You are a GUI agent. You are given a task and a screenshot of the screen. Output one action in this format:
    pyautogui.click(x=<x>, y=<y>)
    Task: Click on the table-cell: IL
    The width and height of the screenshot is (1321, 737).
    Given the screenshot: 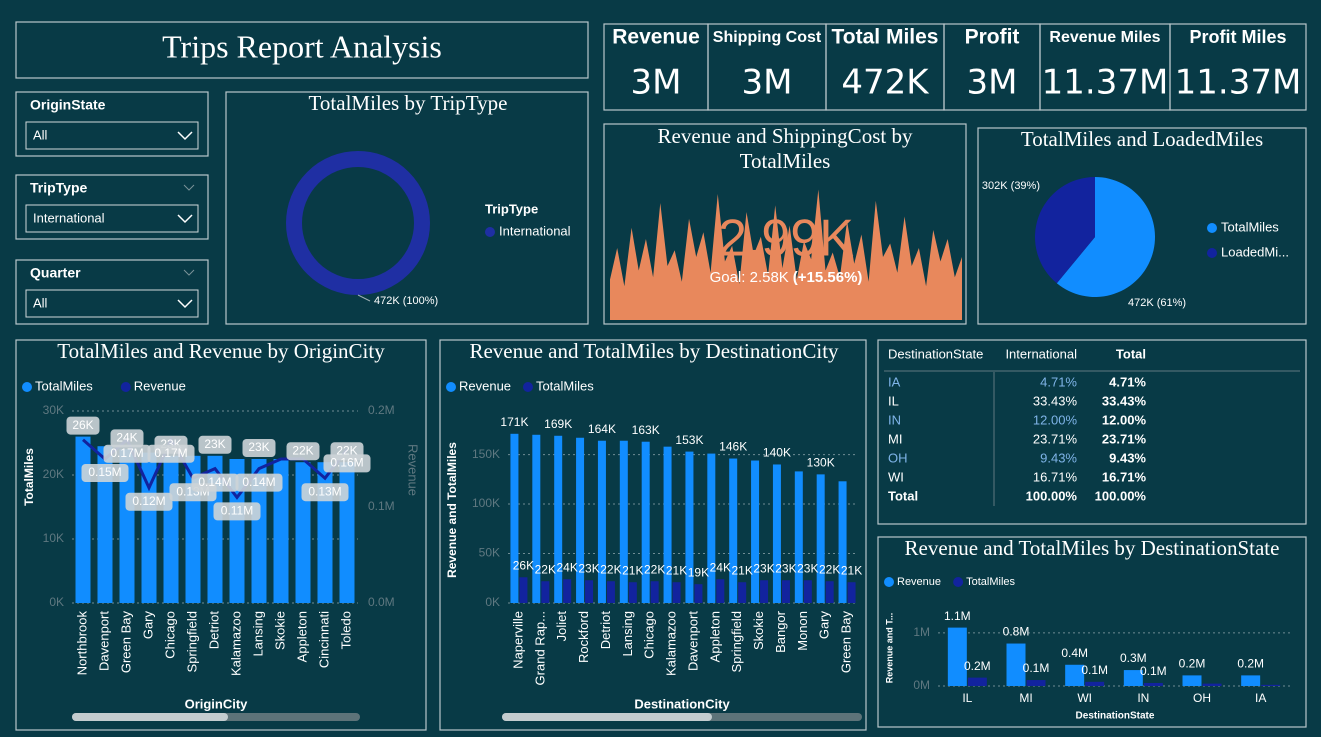 What is the action you would take?
    pyautogui.click(x=893, y=400)
    